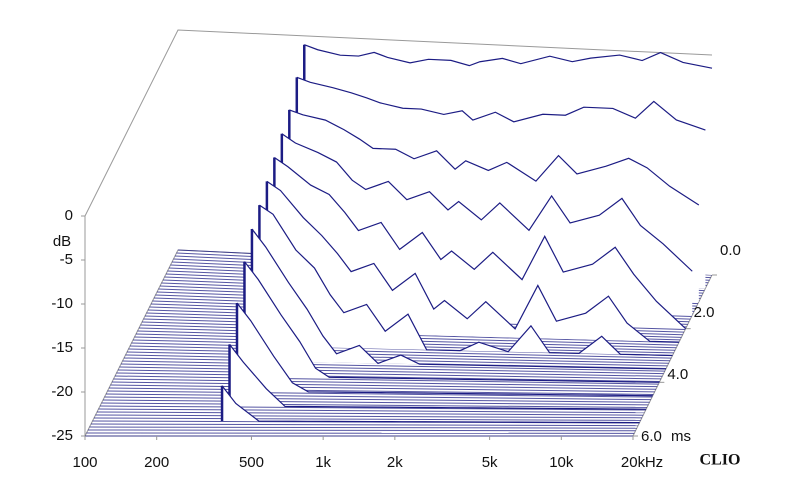  I want to click on x-tick-label: 500, so click(251, 462).